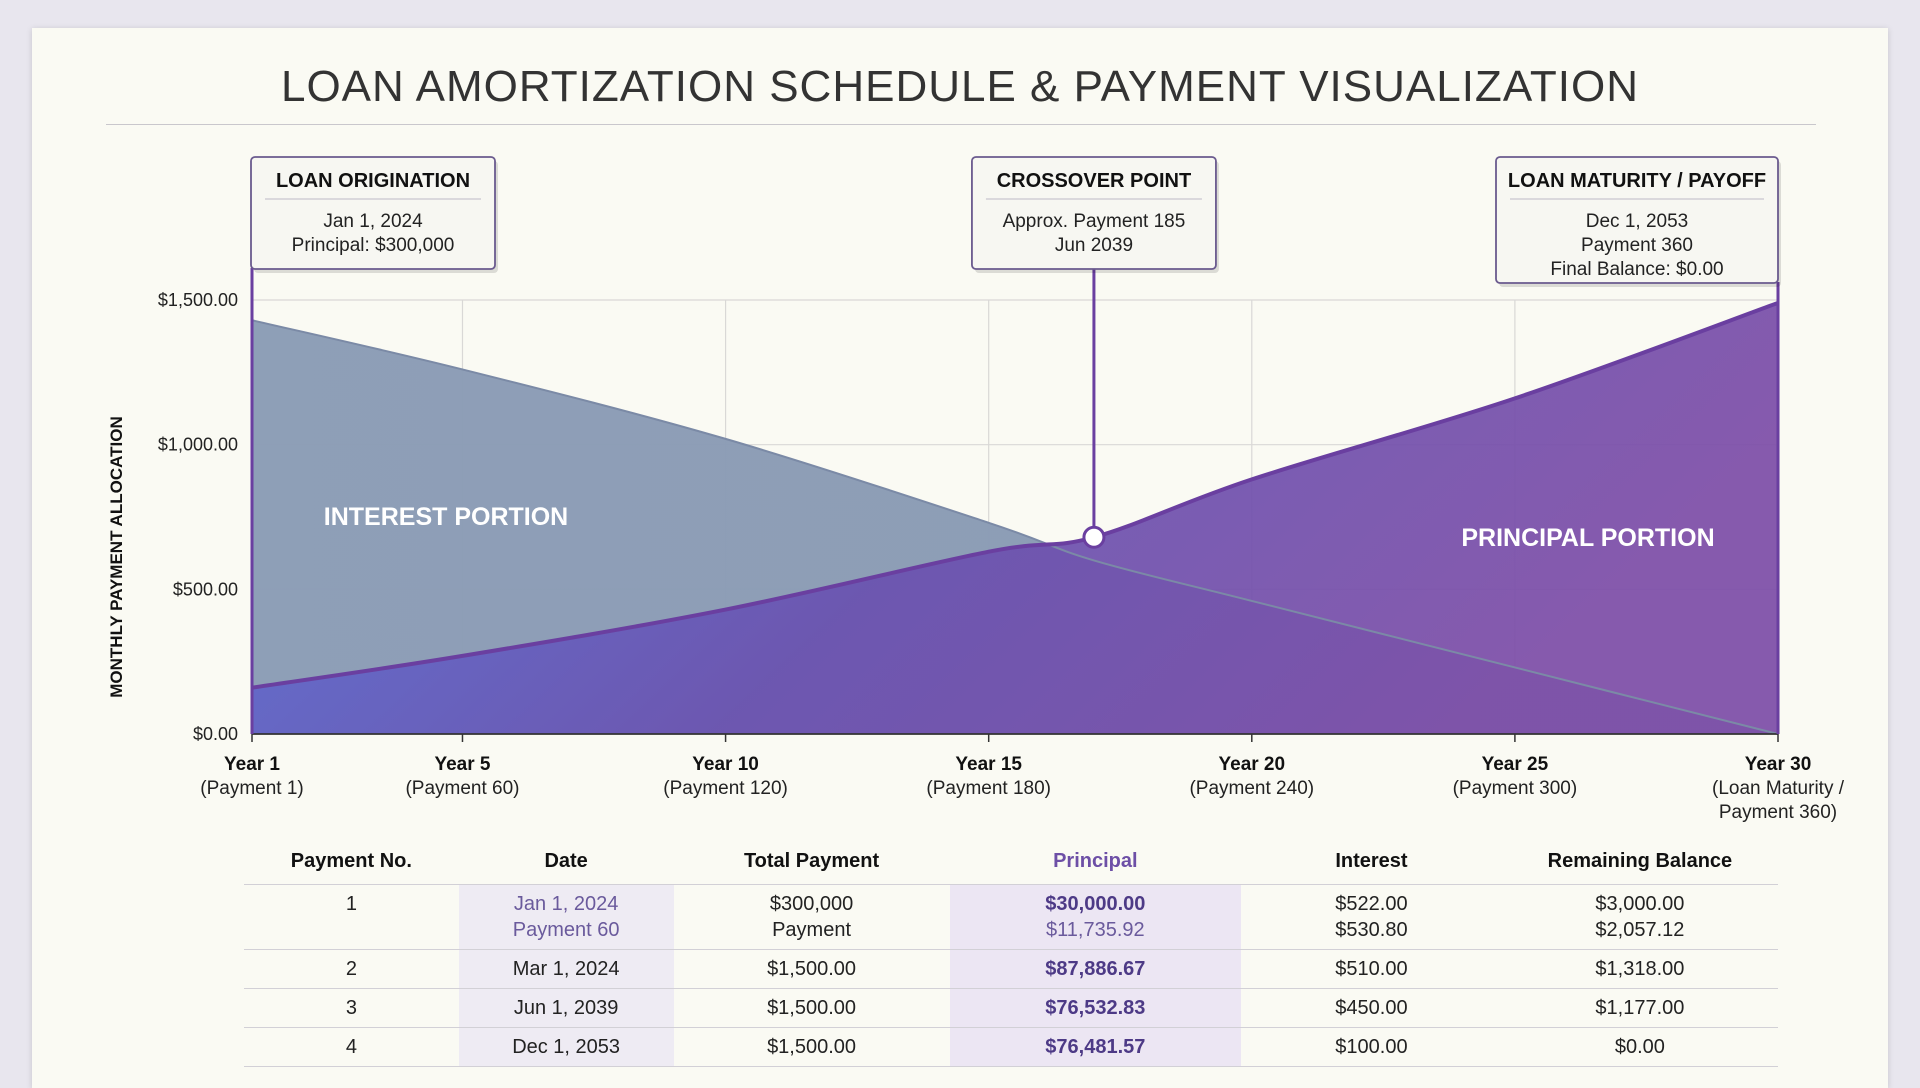 This screenshot has height=1088, width=1920. I want to click on cell-balance-sub: $2,057.12, so click(1640, 930).